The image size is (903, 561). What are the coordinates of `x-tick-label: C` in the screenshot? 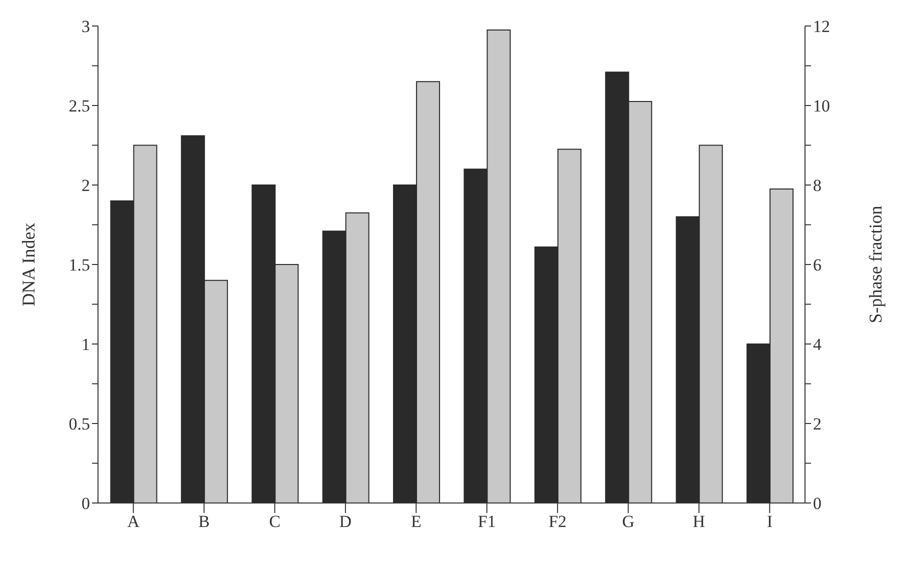 It's located at (274, 522).